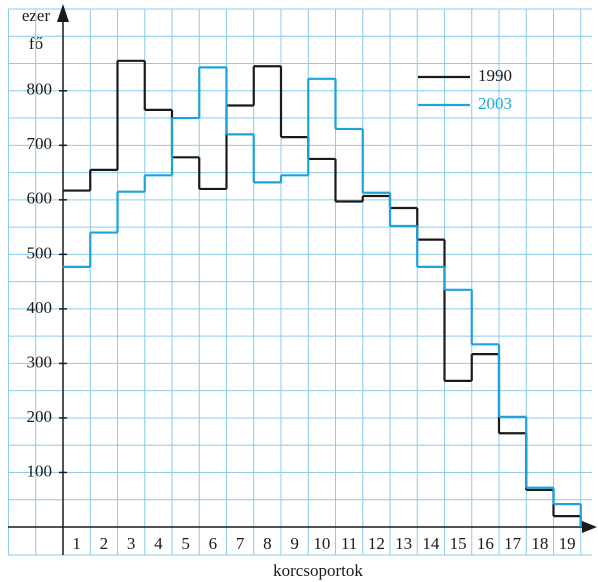 This screenshot has height=582, width=598. What do you see at coordinates (589, 527) in the screenshot?
I see `x-axis-arrow` at bounding box center [589, 527].